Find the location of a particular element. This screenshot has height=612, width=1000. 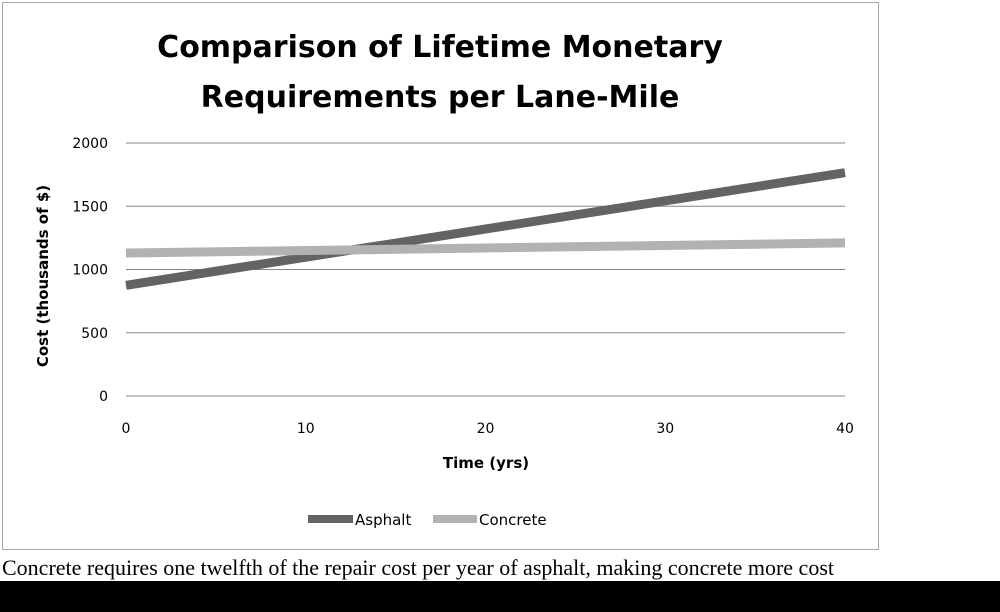

y-tick-label: 1000 is located at coordinates (90, 271).